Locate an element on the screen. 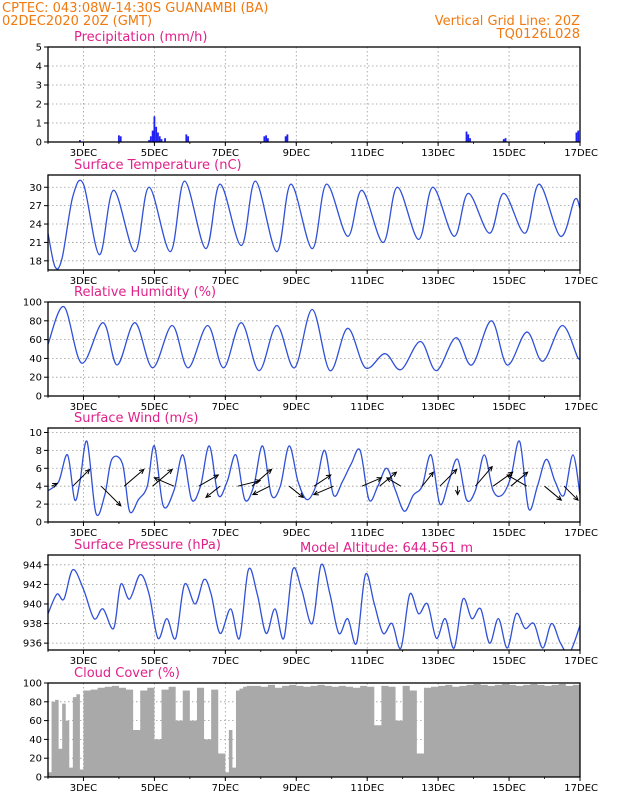 The width and height of the screenshot is (618, 800). humidity-xtick-label: 5DEC is located at coordinates (154, 407).